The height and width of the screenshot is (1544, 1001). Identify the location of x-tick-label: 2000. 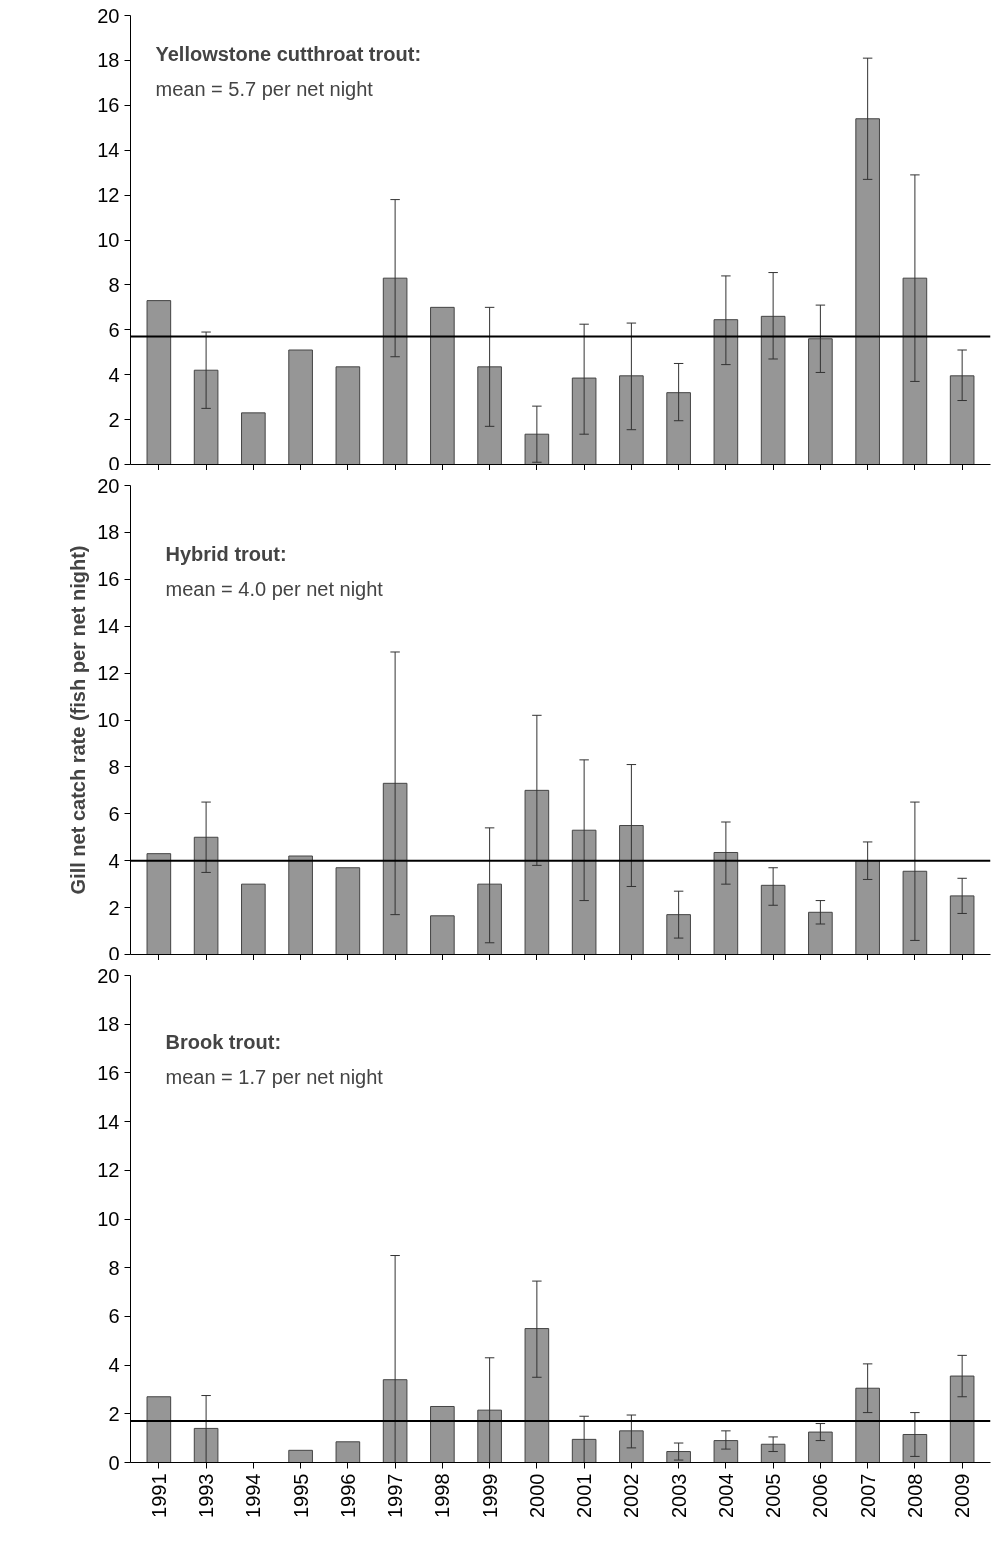
(536, 1495).